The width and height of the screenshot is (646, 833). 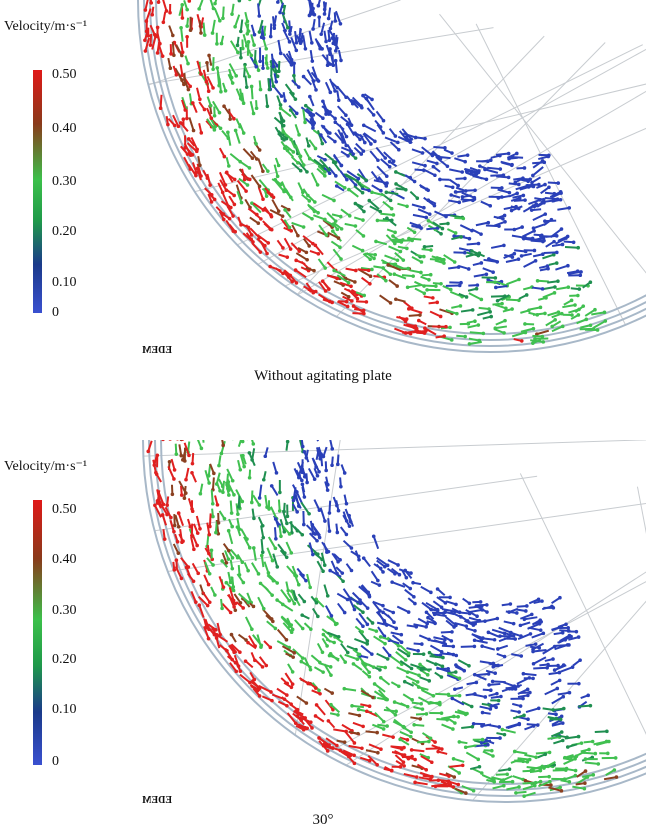 What do you see at coordinates (55, 312) in the screenshot?
I see `colorbar-tick-label: 0` at bounding box center [55, 312].